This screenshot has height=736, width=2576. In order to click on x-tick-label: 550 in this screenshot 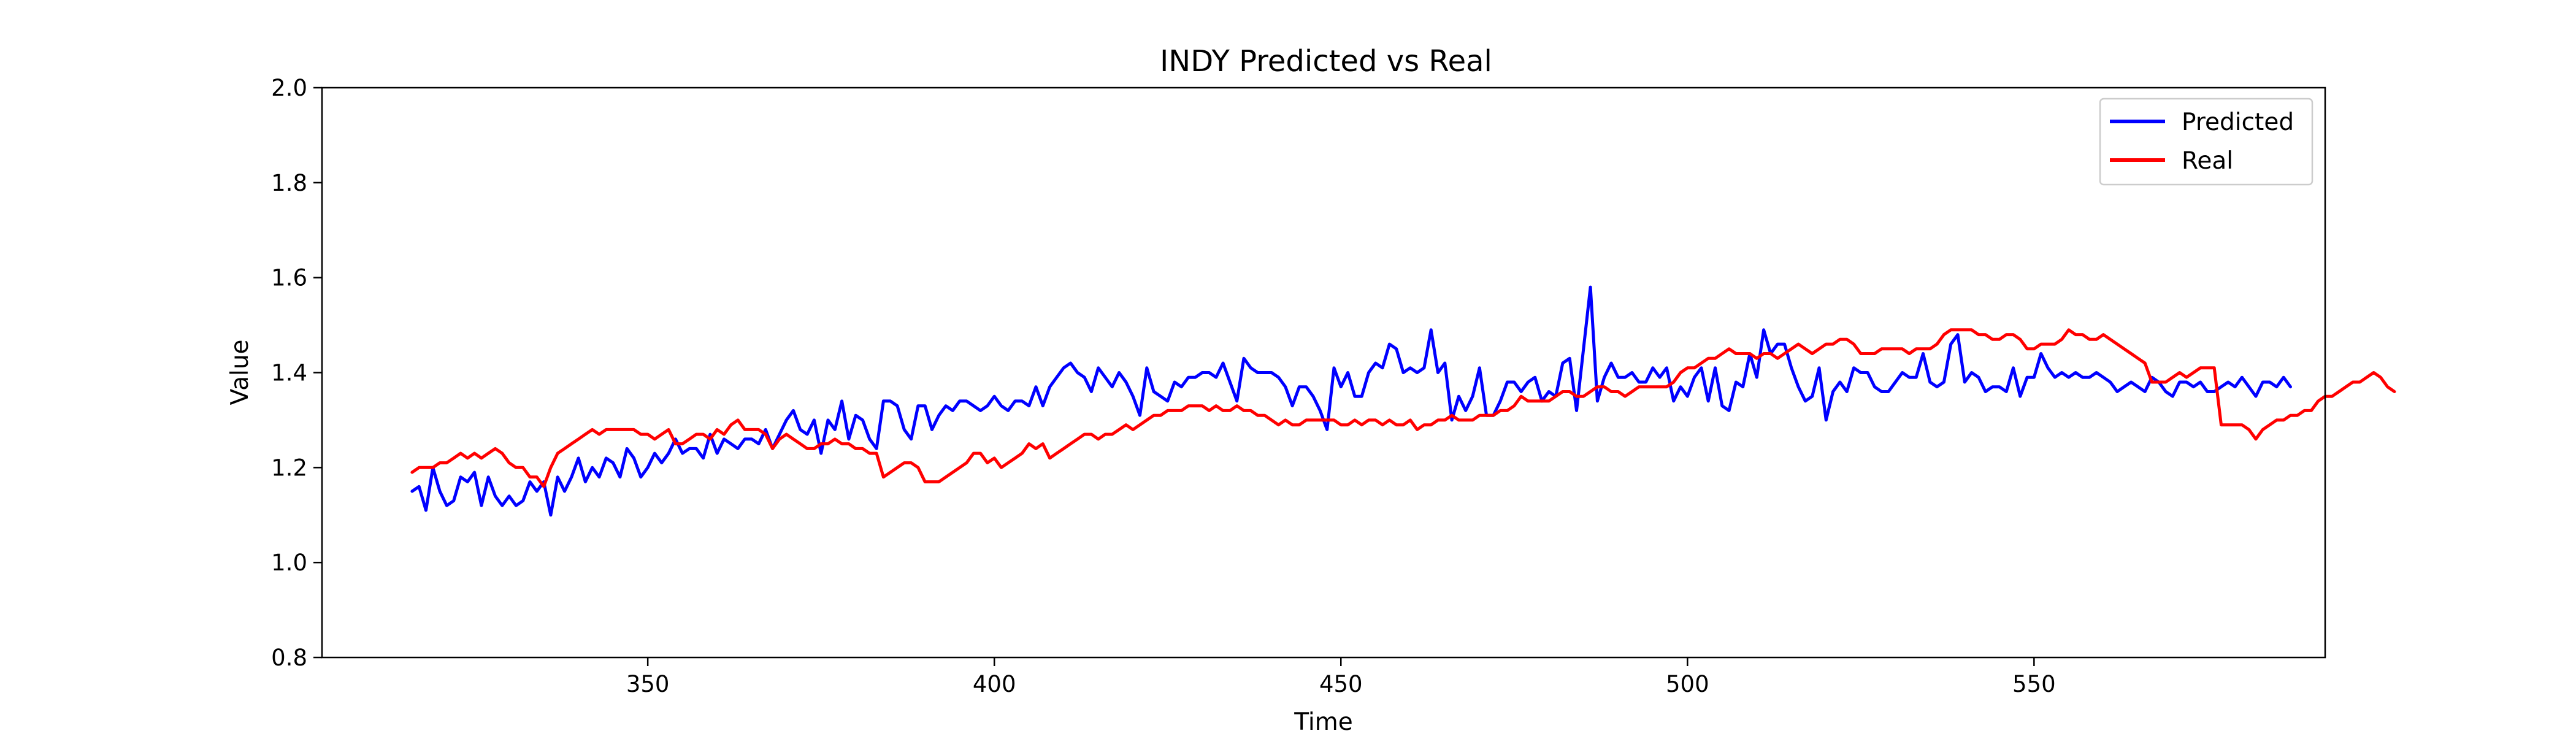, I will do `click(2034, 684)`.